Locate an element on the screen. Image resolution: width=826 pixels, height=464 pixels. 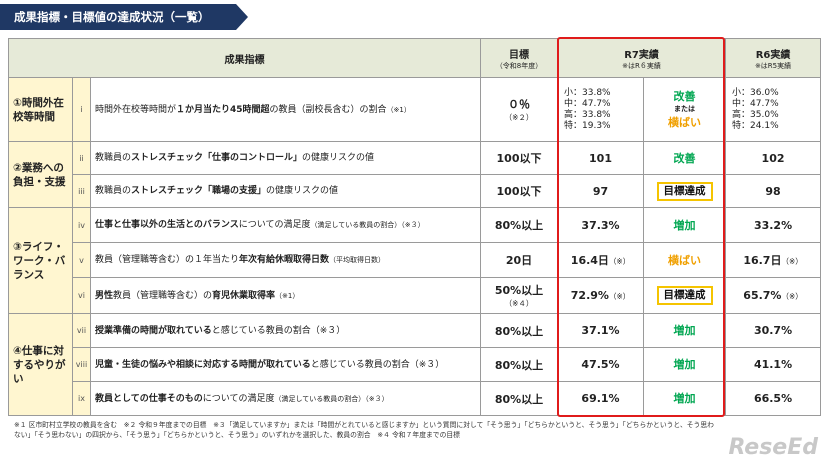
target-value: 20日 is located at coordinates (519, 260).